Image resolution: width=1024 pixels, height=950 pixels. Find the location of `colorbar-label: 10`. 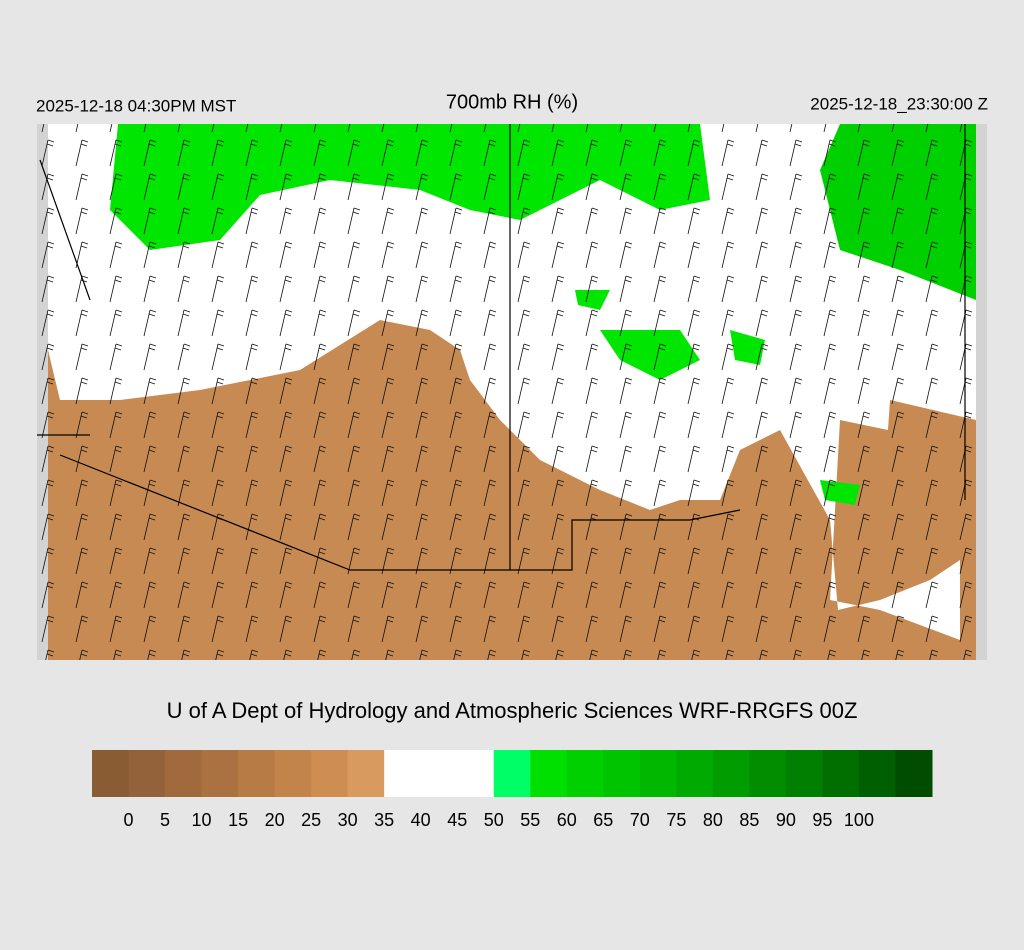

colorbar-label: 10 is located at coordinates (202, 820).